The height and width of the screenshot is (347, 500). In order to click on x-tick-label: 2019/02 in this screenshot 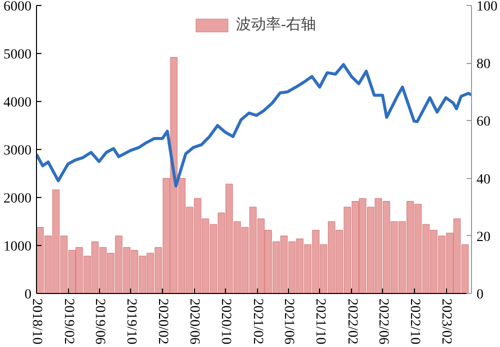, I will do `click(68, 321)`.